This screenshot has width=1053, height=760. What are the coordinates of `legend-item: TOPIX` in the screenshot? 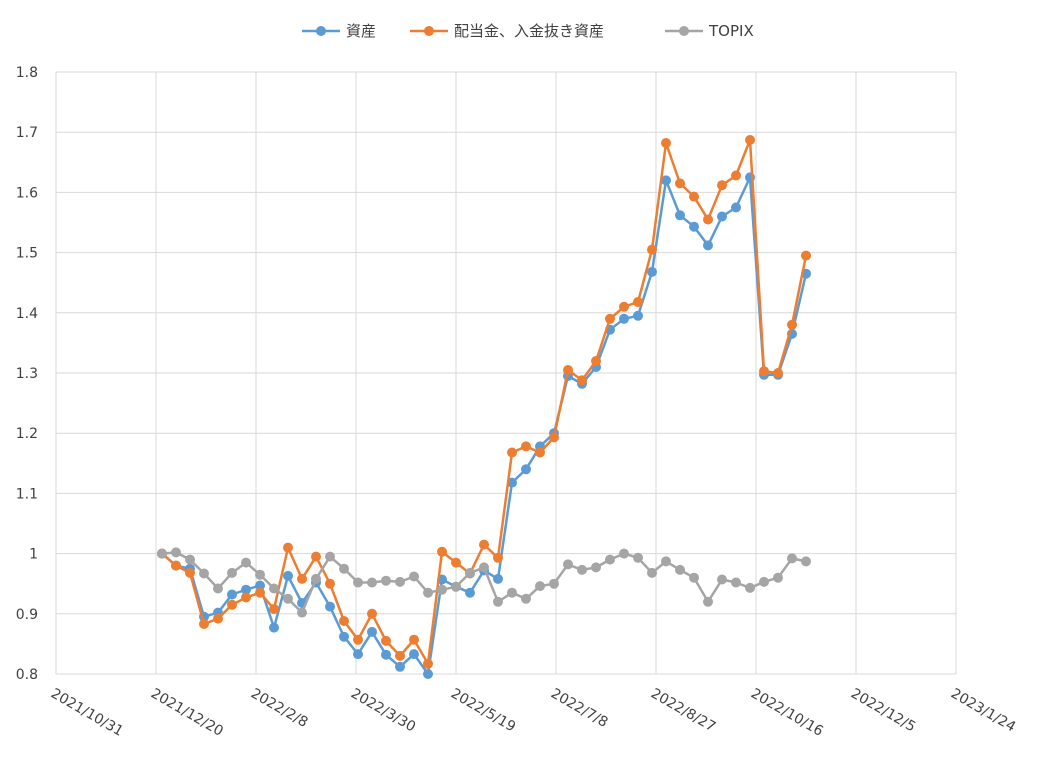 It's located at (709, 31).